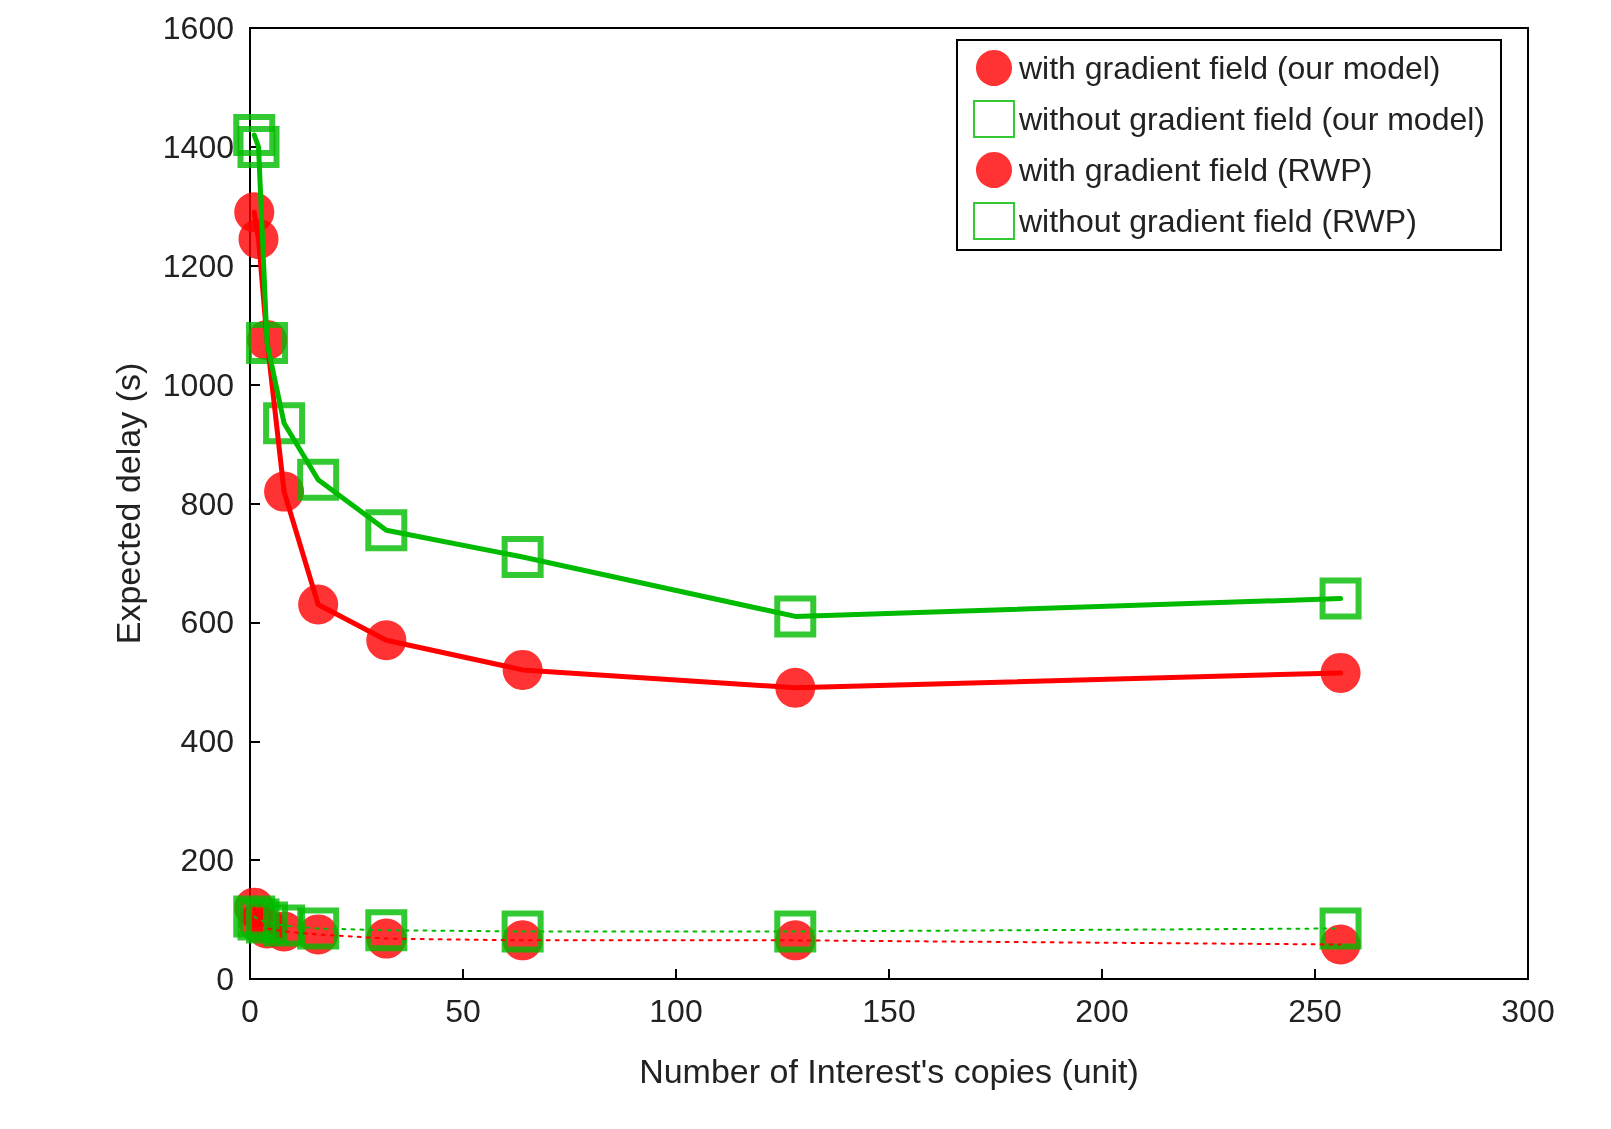 This screenshot has height=1129, width=1611. Describe the element at coordinates (1251, 119) in the screenshot. I see `legend-label: without gradient field (our model)` at that location.